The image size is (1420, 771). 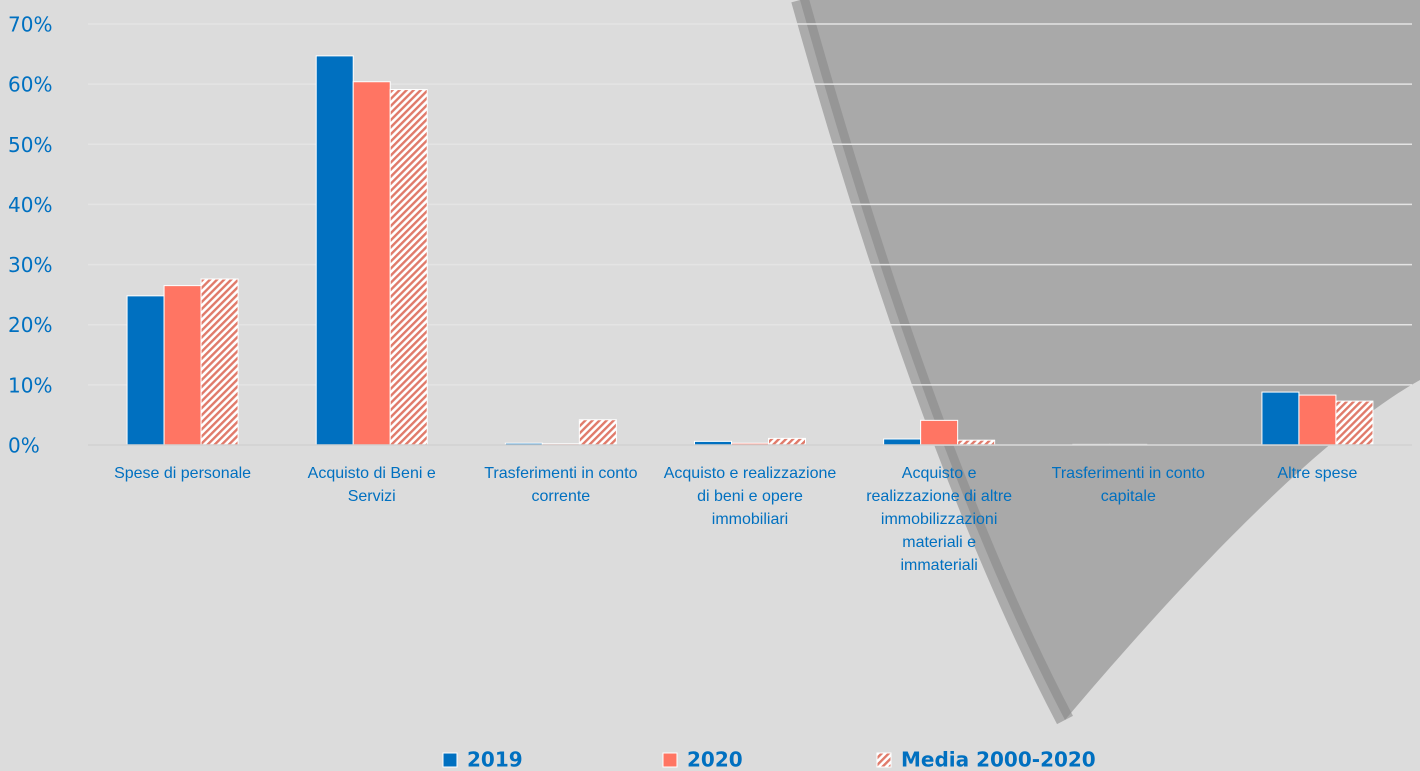 What do you see at coordinates (30, 25) in the screenshot?
I see `y-tick-label: 70%` at bounding box center [30, 25].